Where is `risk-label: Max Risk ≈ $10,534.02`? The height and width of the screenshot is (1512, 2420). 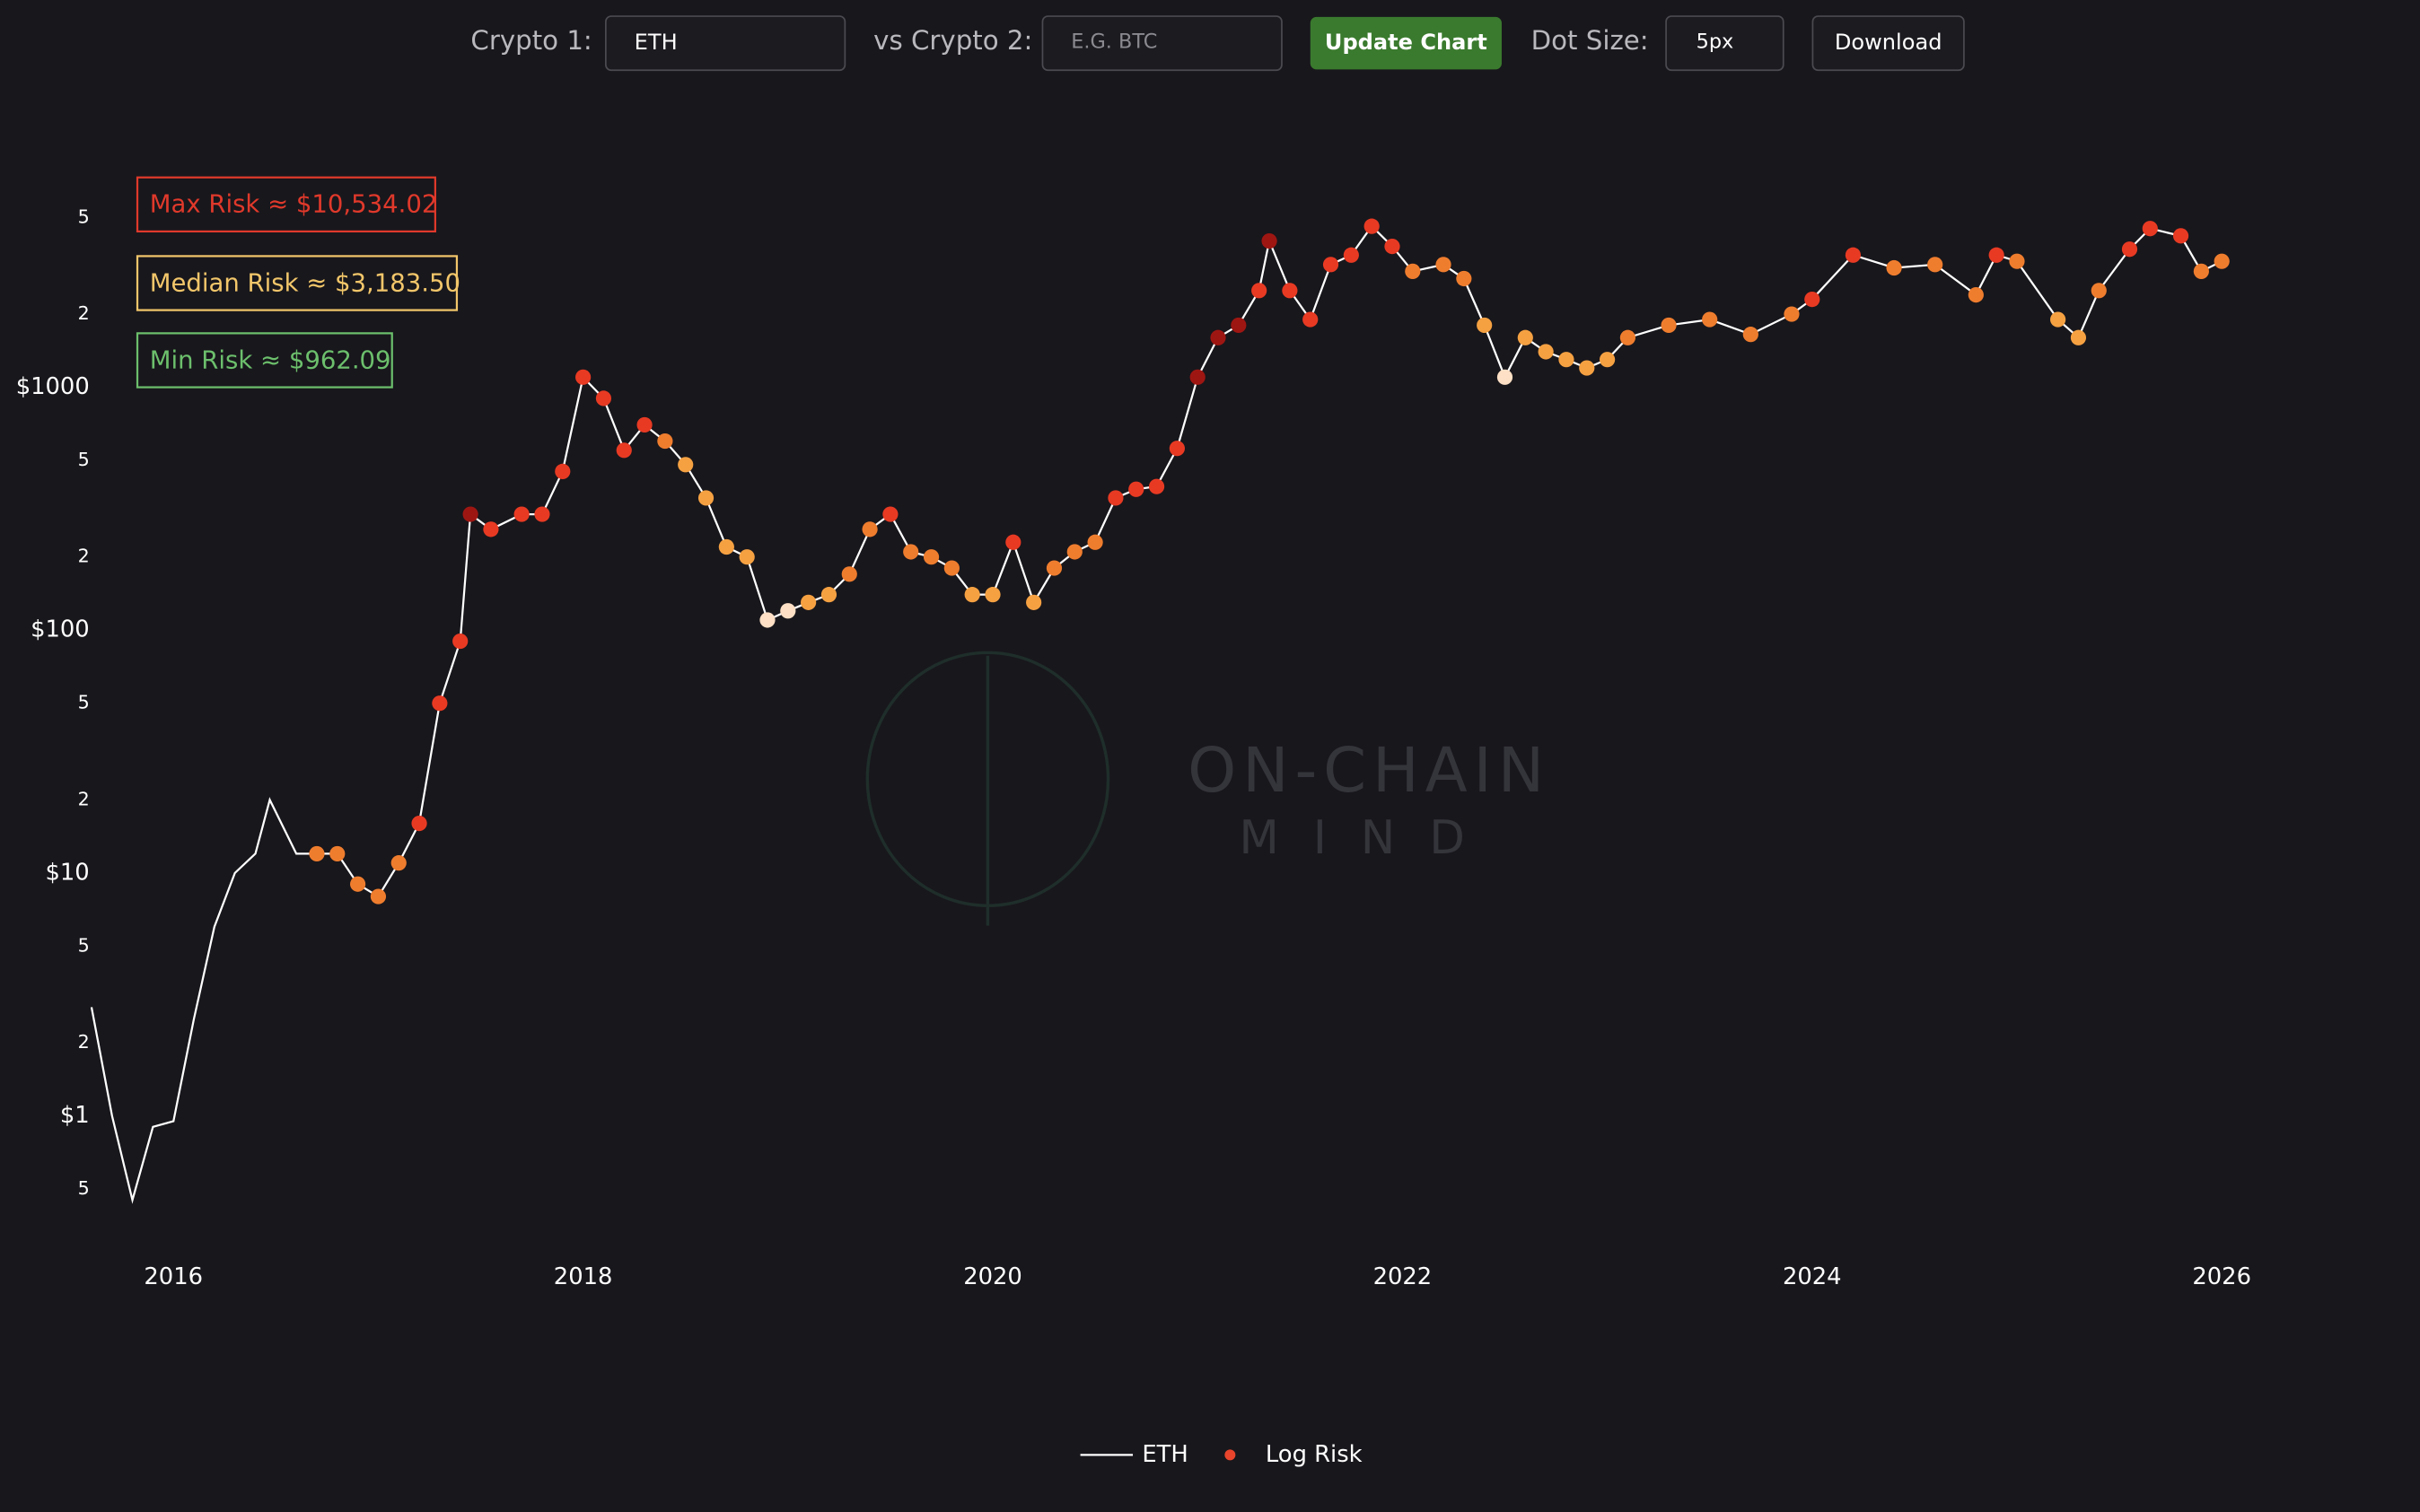
risk-label: Max Risk ≈ $10,534.02 is located at coordinates (294, 204).